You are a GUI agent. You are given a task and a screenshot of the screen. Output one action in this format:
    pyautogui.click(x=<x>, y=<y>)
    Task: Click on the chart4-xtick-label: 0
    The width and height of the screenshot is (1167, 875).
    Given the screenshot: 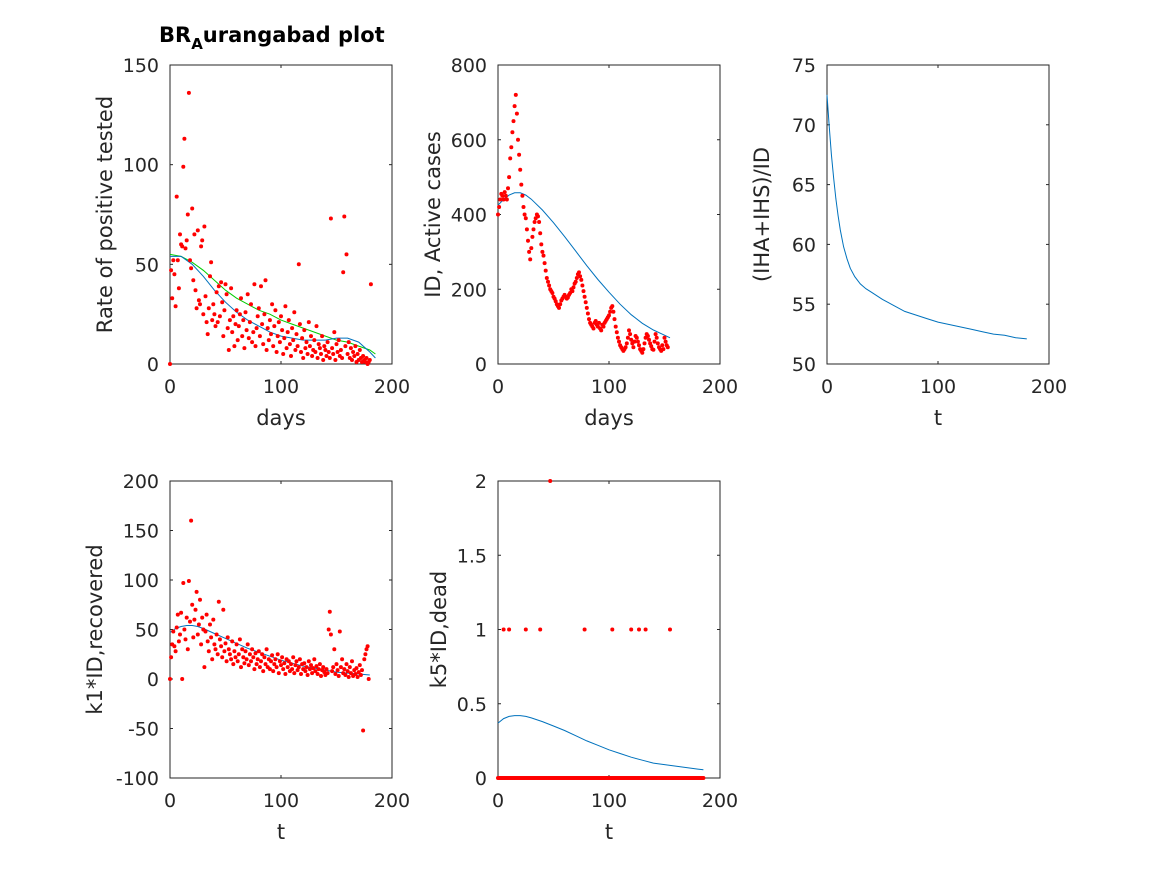 What is the action you would take?
    pyautogui.click(x=498, y=801)
    